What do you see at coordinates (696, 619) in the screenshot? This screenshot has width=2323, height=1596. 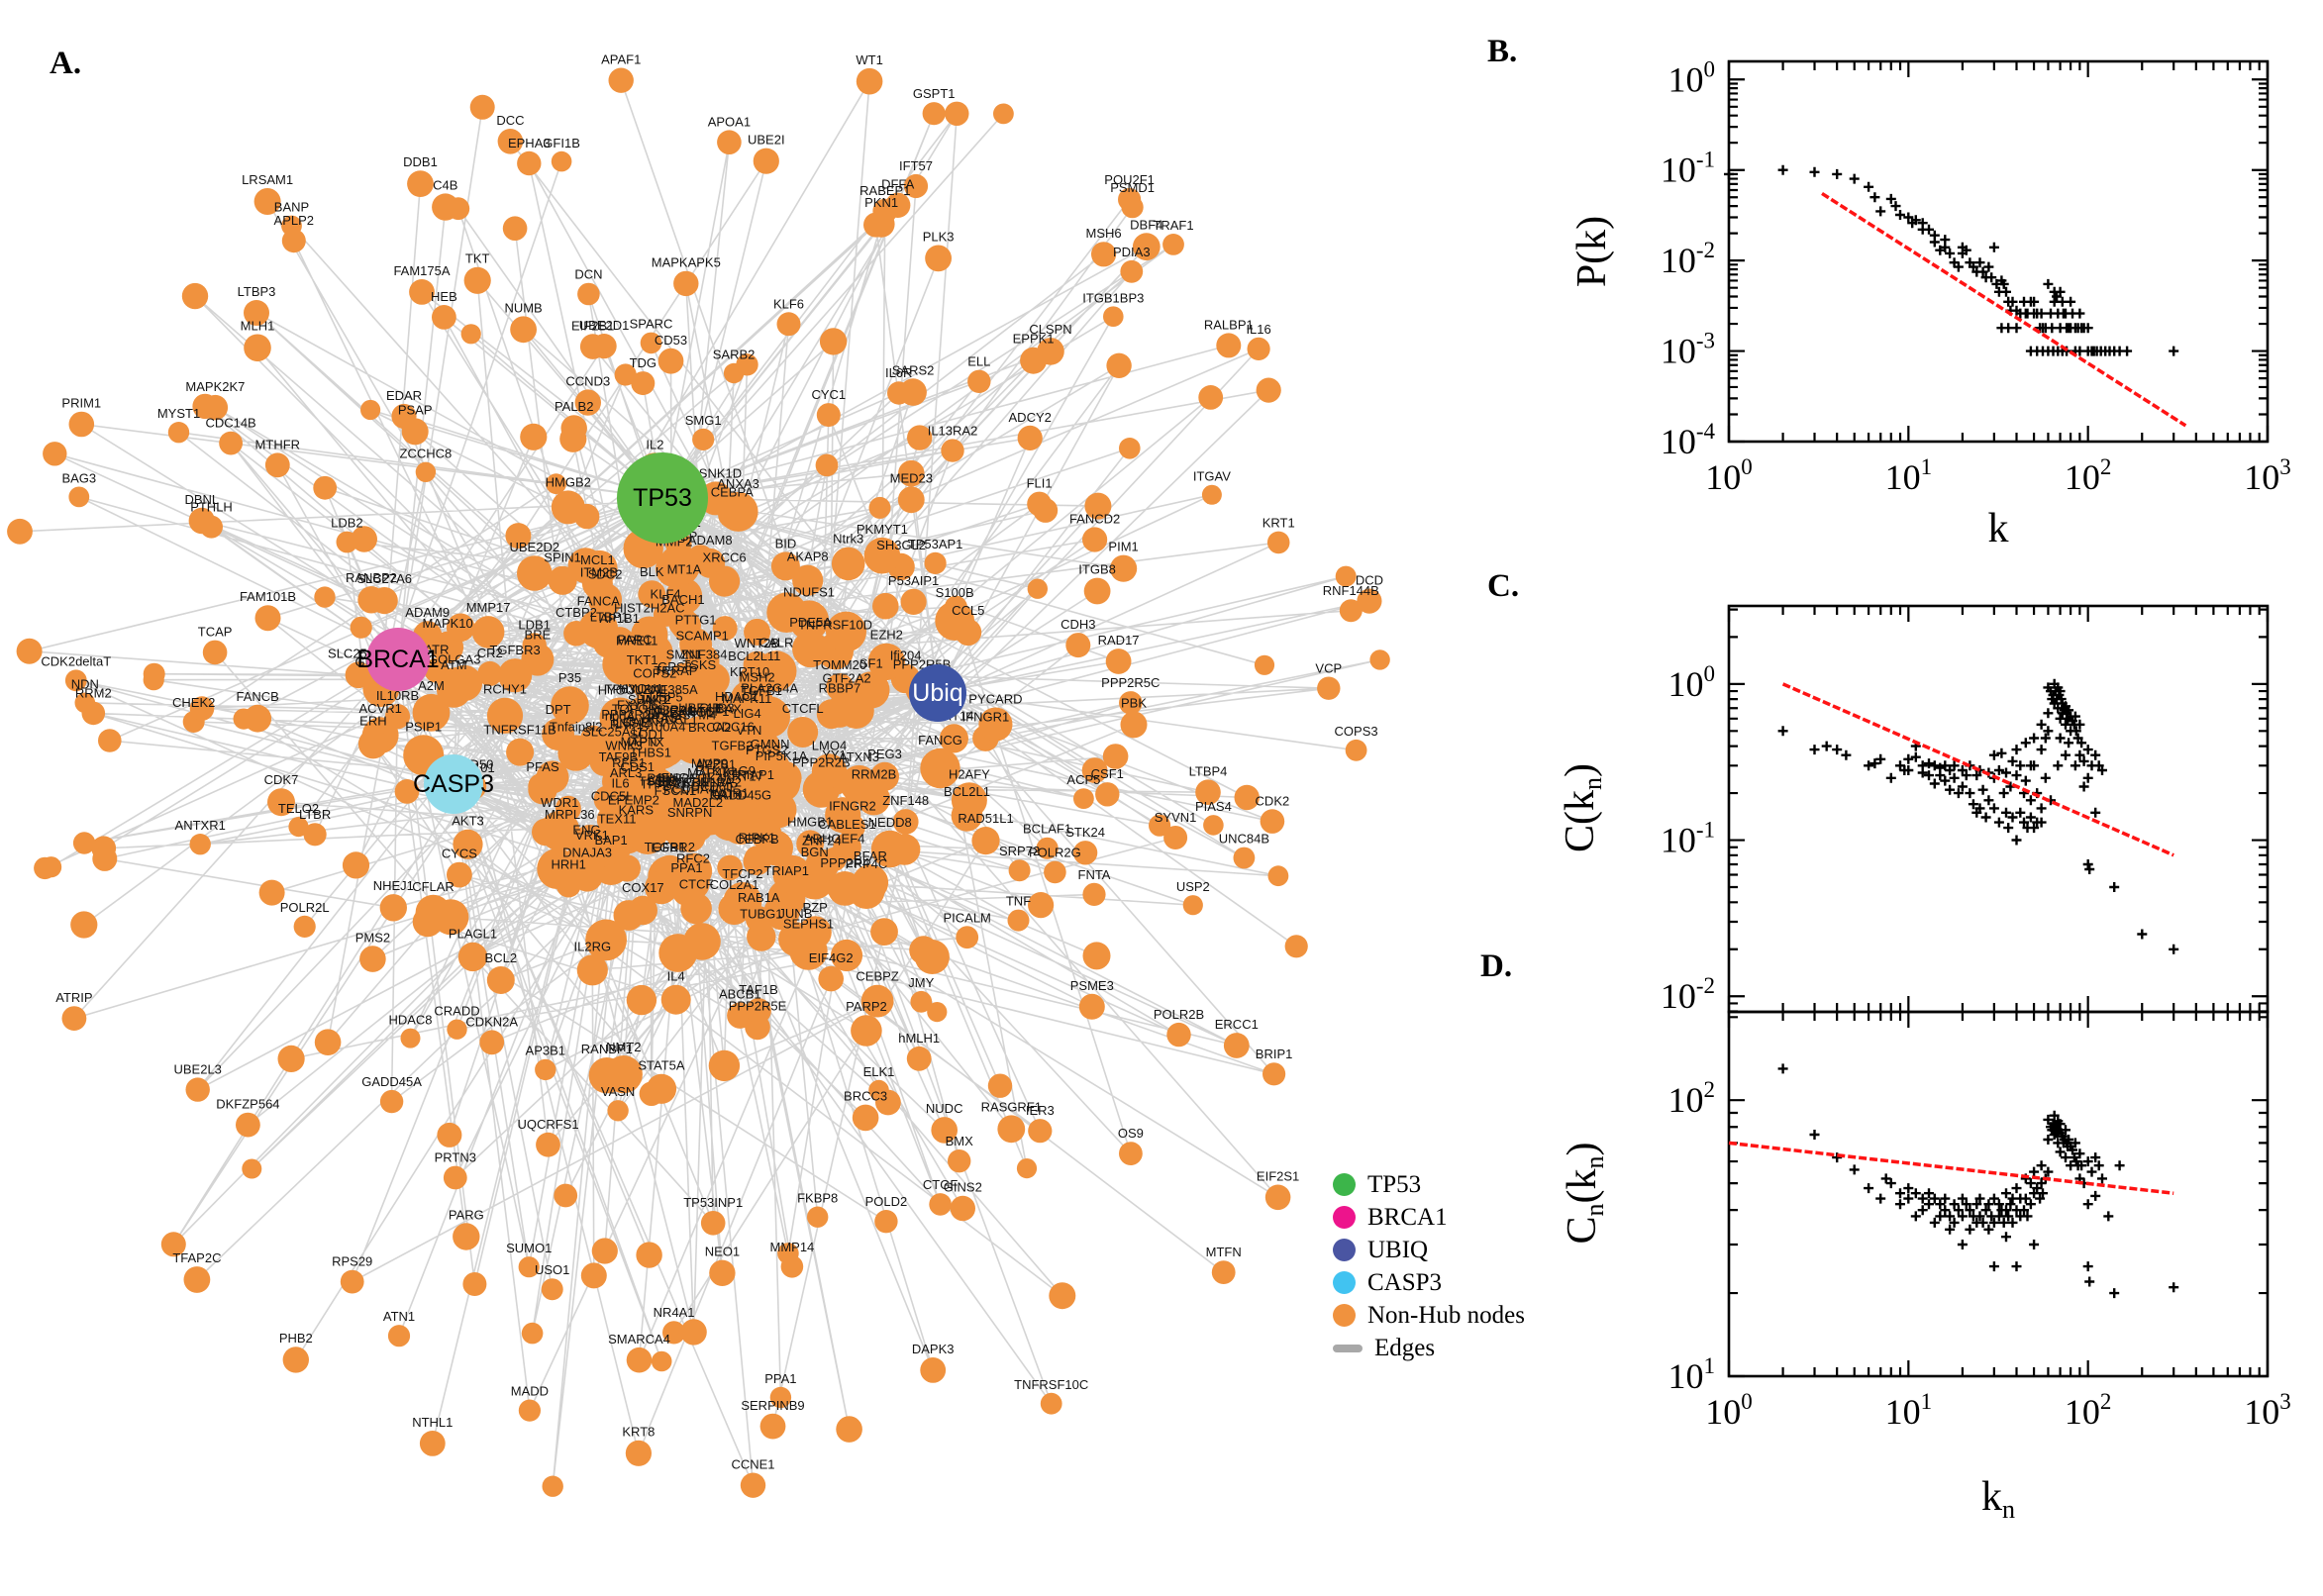 I see `node-label: PTTG1` at bounding box center [696, 619].